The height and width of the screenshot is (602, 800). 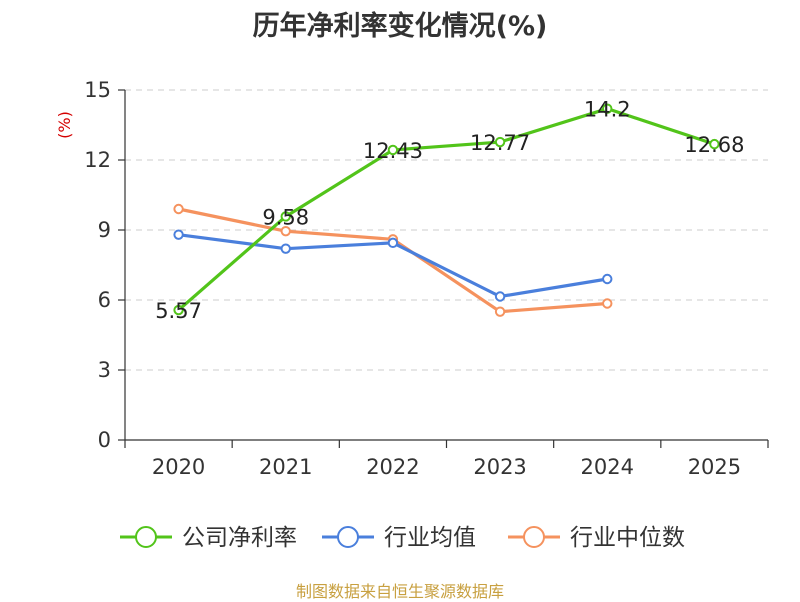 What do you see at coordinates (400, 26) in the screenshot?
I see `chart-title: 历年净利率变化情况(%)` at bounding box center [400, 26].